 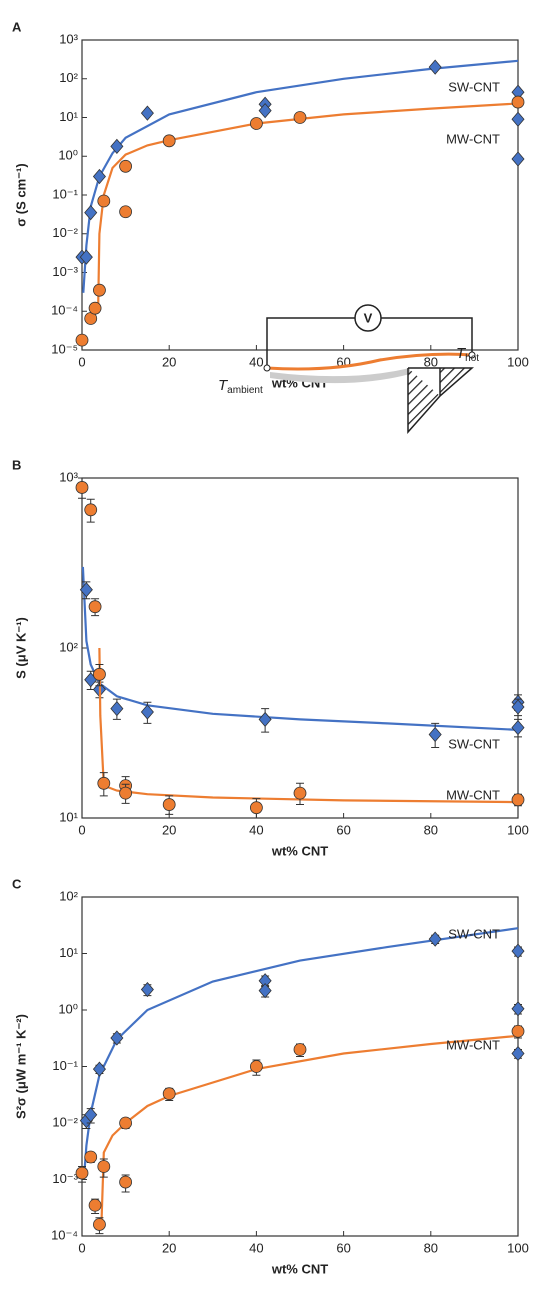 What do you see at coordinates (245, 390) in the screenshot?
I see `inset-label: ambient` at bounding box center [245, 390].